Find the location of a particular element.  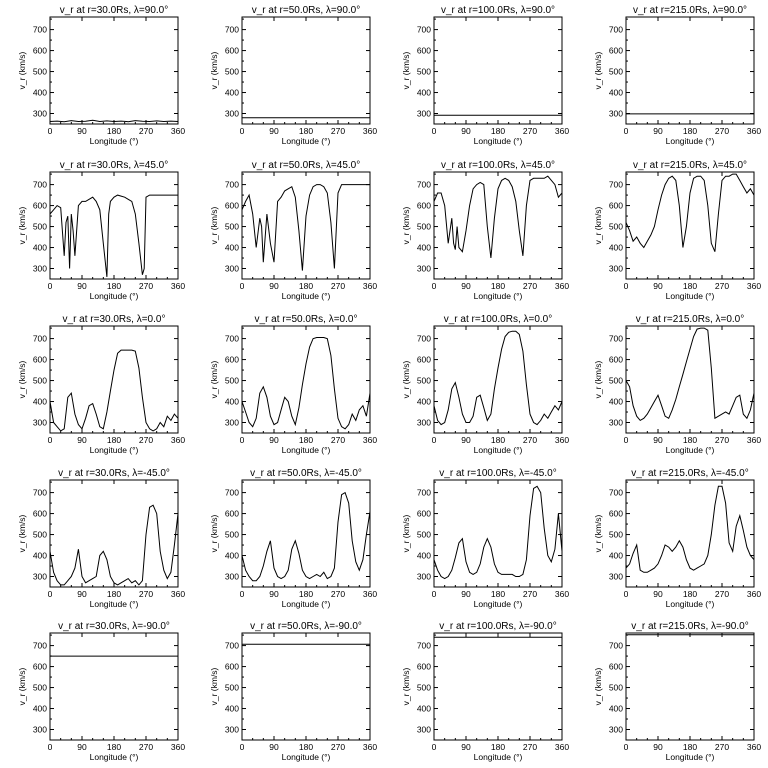

panel-title: v_r at r=215.0Rs, λ=90.0° is located at coordinates (690, 10).